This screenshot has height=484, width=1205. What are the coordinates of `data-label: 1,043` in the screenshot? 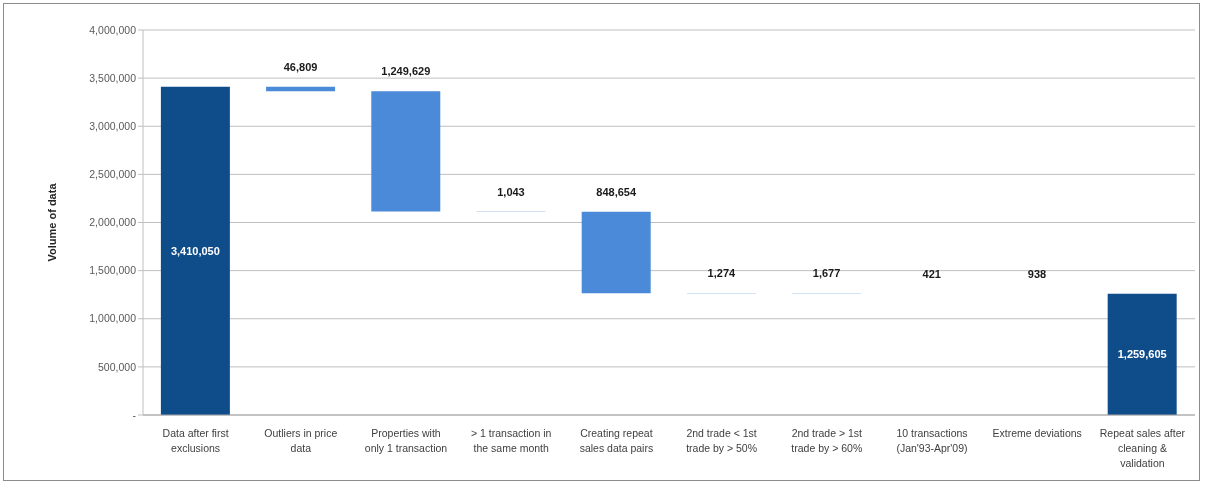 It's located at (511, 191).